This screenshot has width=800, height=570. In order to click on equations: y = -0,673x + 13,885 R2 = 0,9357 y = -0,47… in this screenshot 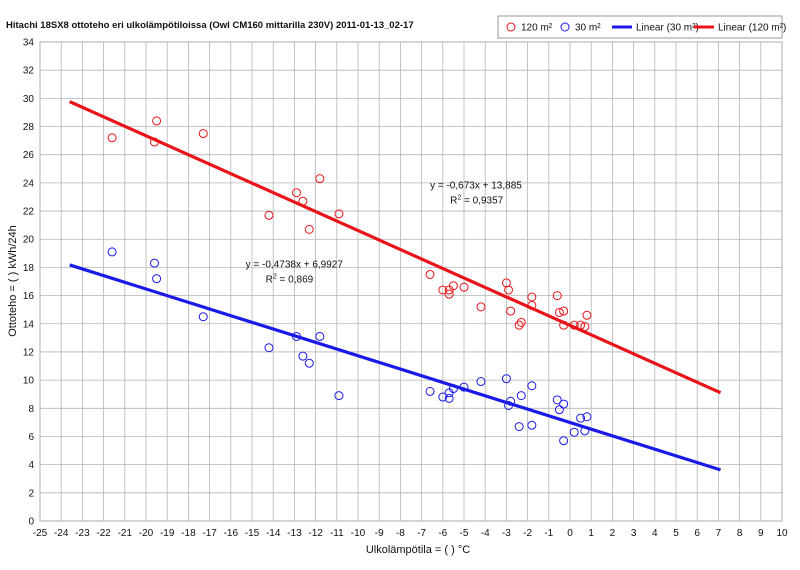, I will do `click(384, 233)`.